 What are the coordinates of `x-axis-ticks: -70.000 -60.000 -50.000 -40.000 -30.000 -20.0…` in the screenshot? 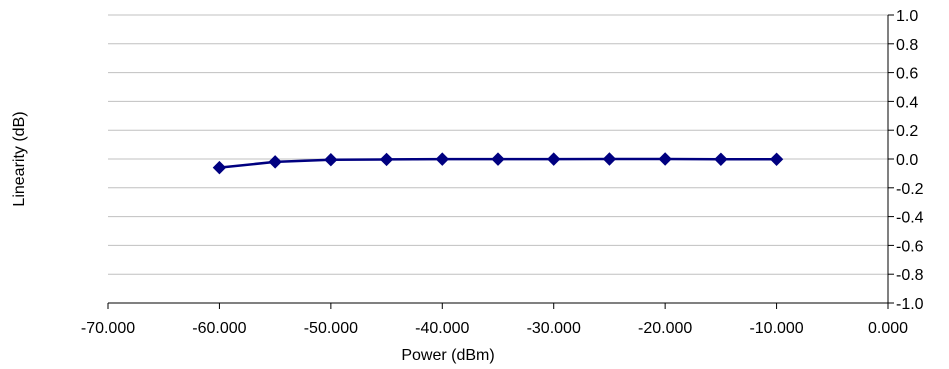 It's located at (494, 320).